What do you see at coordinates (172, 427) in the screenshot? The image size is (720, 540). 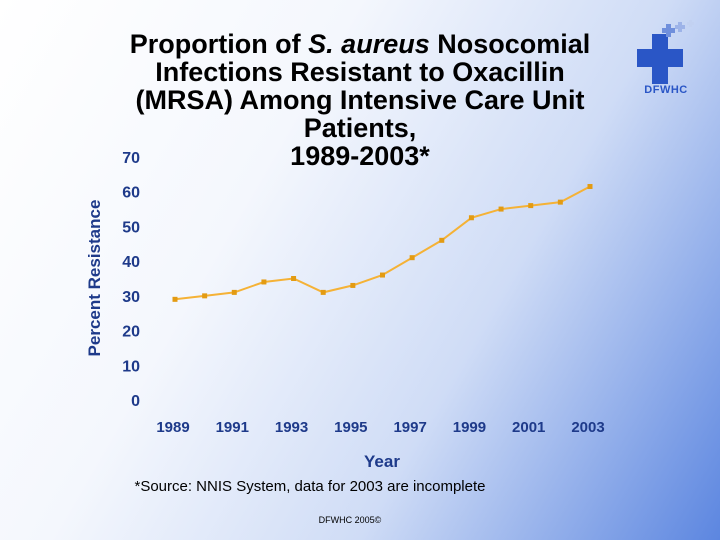 I see `x-tick-label: 1989` at bounding box center [172, 427].